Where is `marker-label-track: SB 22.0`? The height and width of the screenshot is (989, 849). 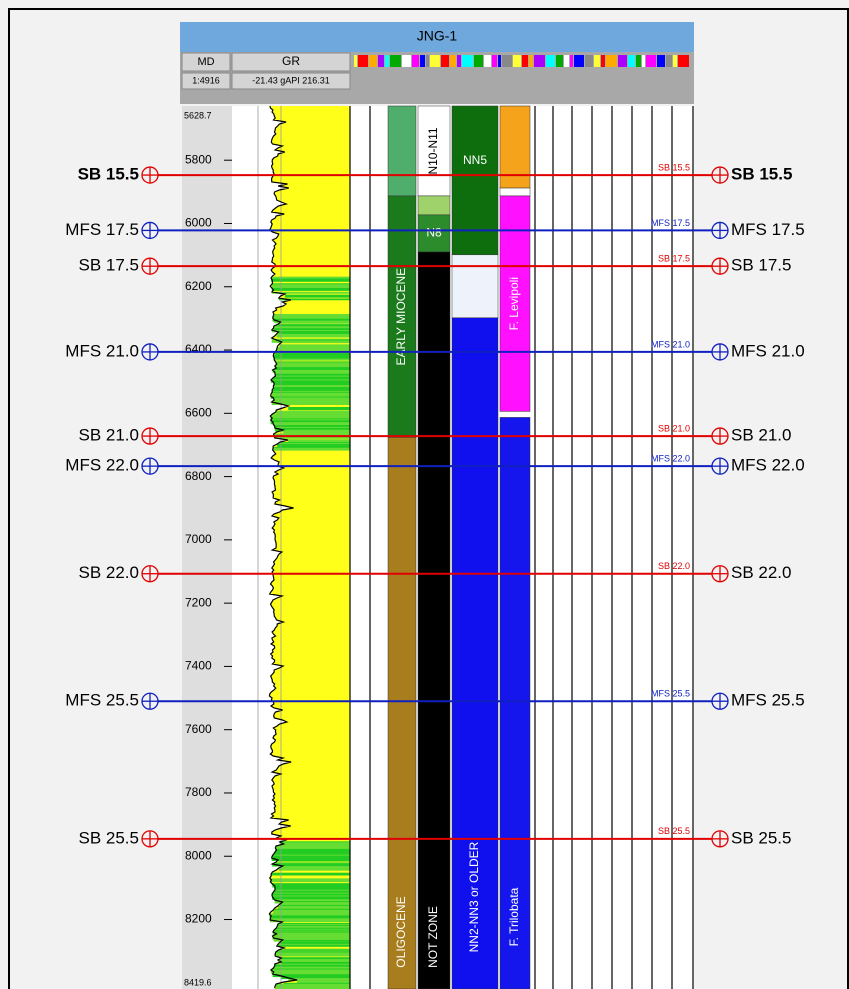 marker-label-track: SB 22.0 is located at coordinates (674, 566).